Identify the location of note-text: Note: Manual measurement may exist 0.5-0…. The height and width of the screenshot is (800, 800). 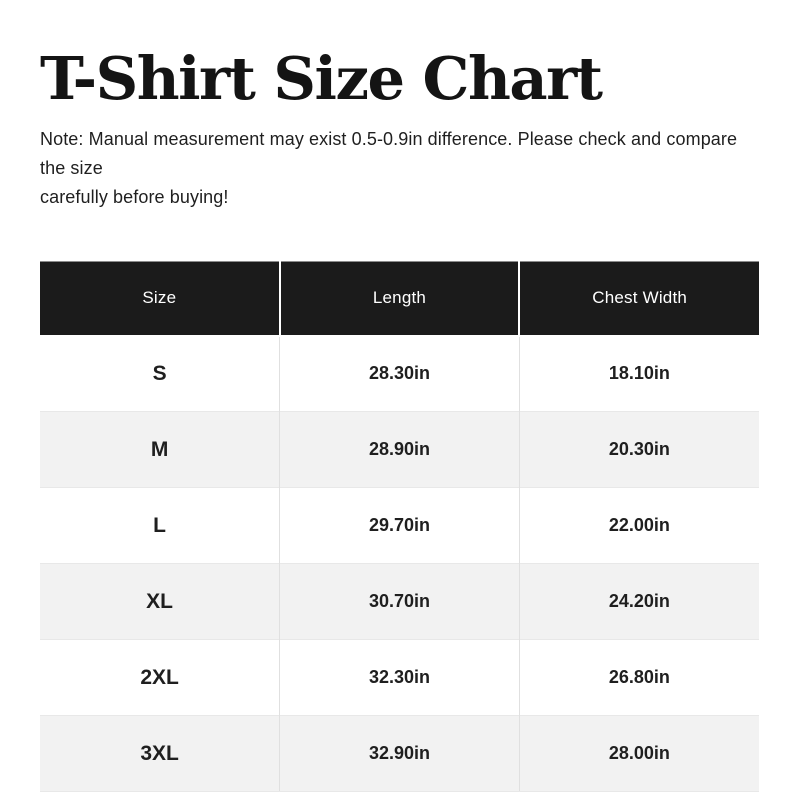
(399, 168).